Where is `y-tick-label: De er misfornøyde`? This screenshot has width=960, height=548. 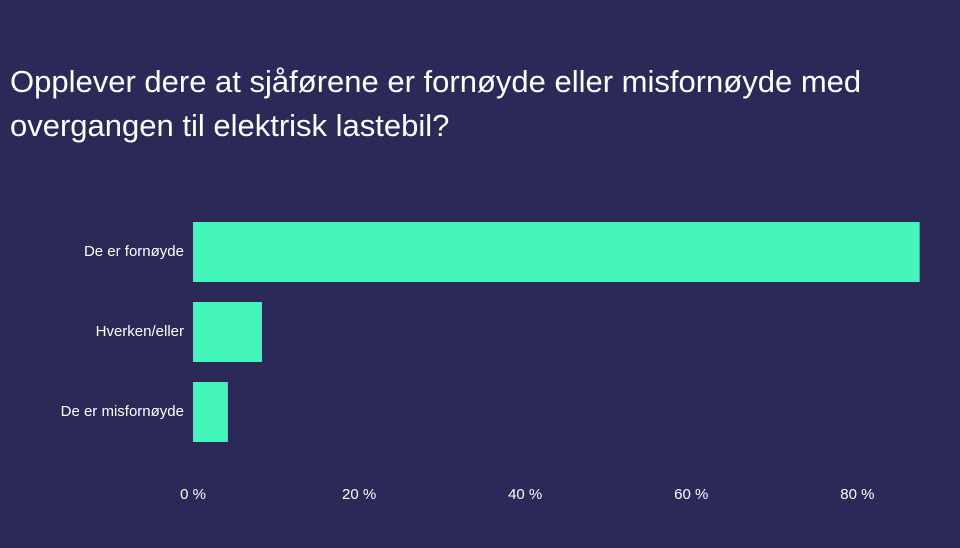 y-tick-label: De er misfornøyde is located at coordinates (122, 411).